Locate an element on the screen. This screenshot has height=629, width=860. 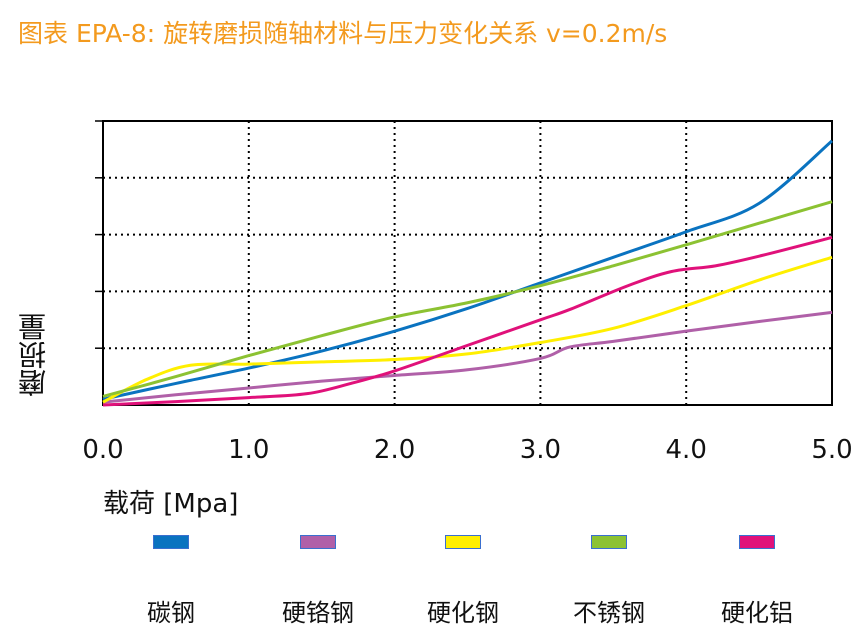
x-tick-label: 0.0 is located at coordinates (102, 450).